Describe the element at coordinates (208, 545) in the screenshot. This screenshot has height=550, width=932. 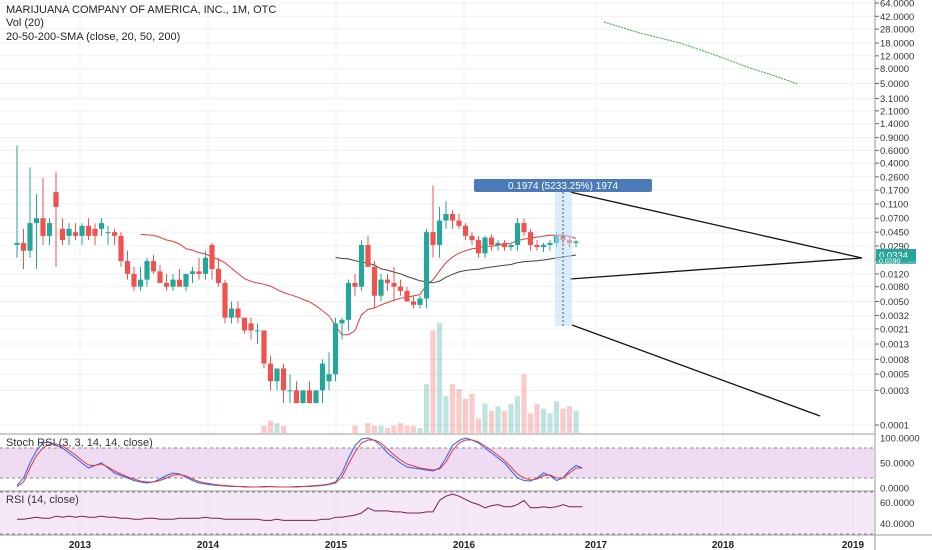
I see `x-tick-label: 2014` at that location.